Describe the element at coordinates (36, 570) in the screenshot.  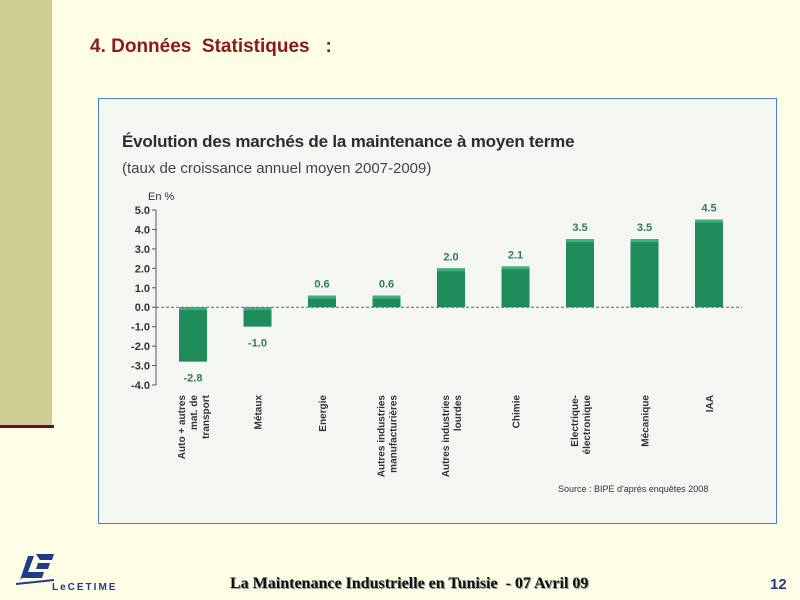
I see `cetime-logo-icon` at that location.